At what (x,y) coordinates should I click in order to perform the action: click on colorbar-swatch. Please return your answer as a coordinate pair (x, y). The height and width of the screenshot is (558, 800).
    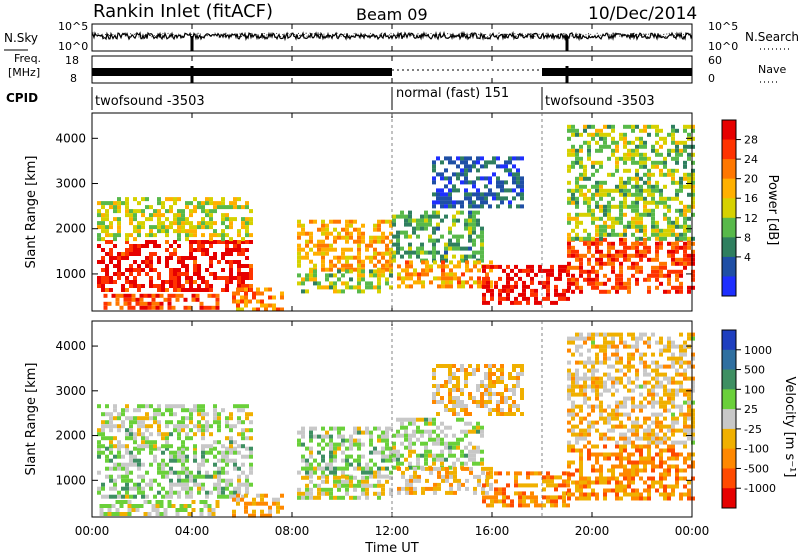
    Looking at the image, I should click on (729, 379).